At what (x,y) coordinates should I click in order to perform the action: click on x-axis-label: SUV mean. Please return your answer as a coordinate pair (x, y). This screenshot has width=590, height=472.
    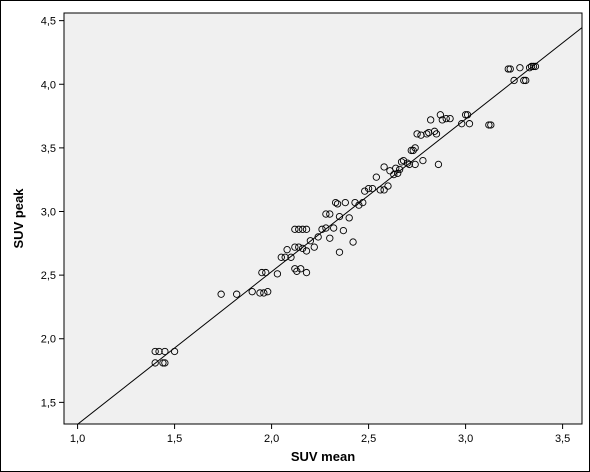
    Looking at the image, I should click on (323, 456).